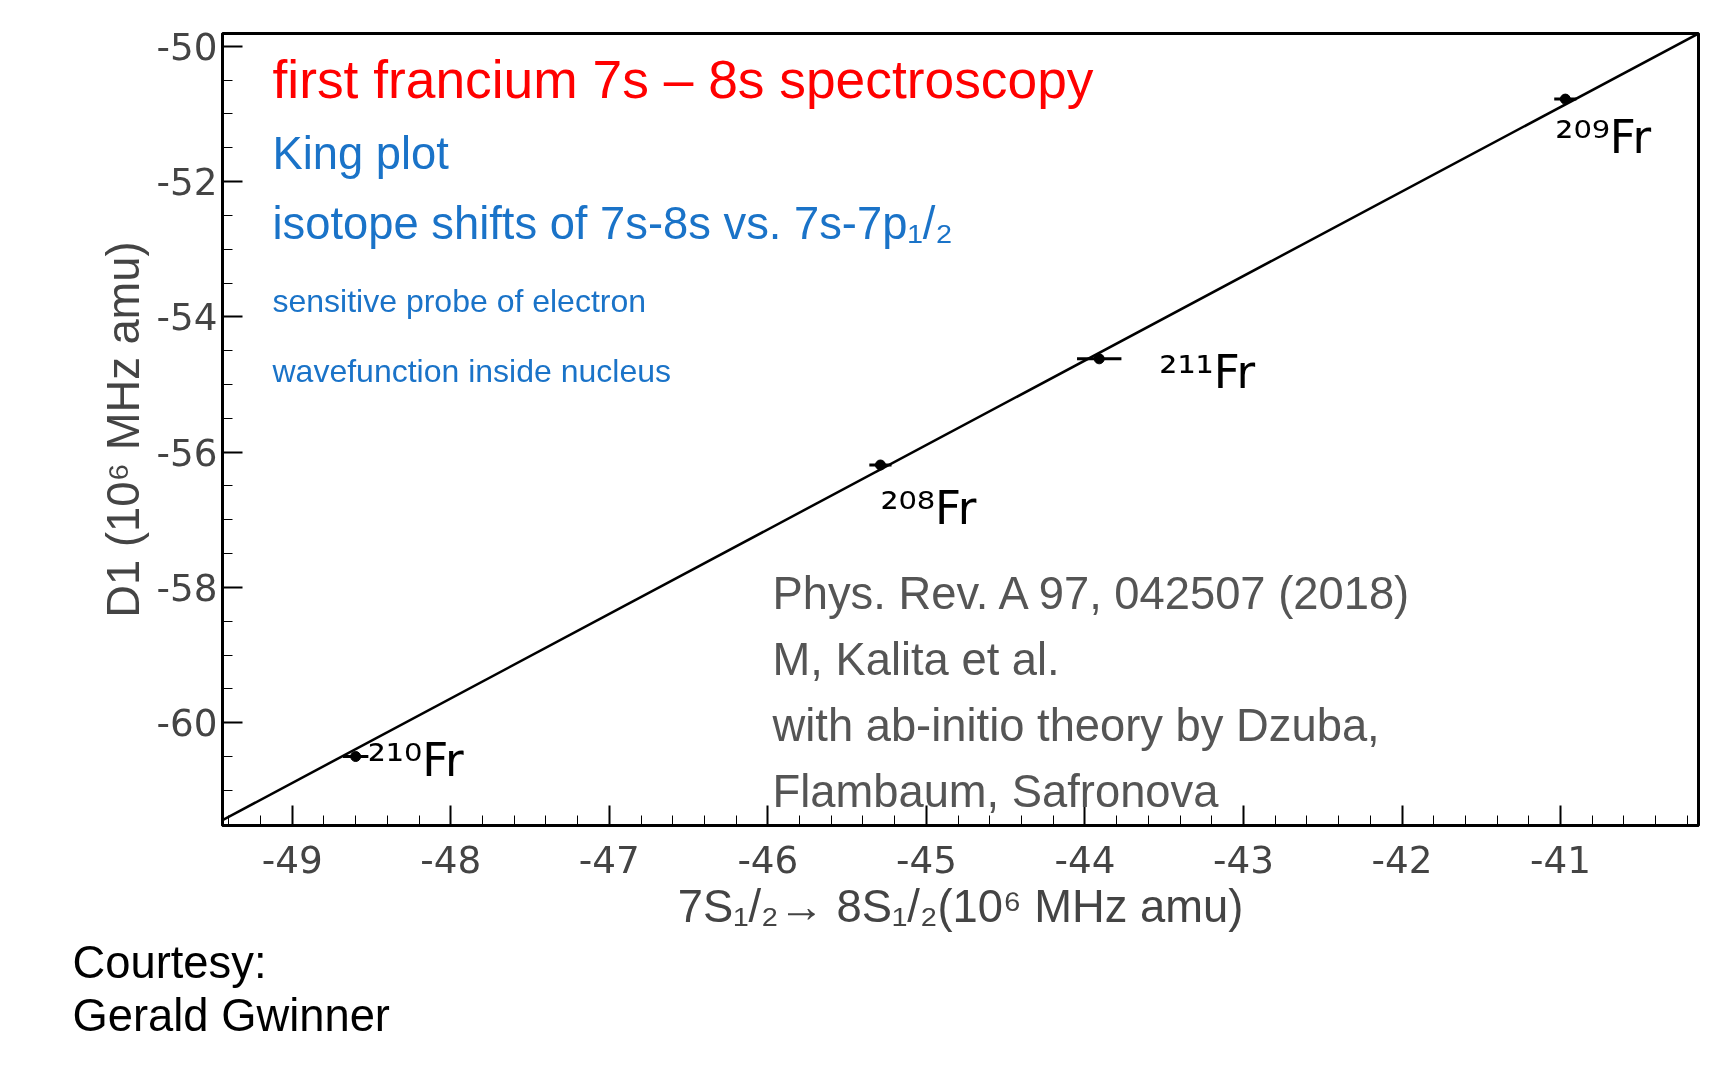 This screenshot has width=1723, height=1066. I want to click on chart-title: first francium 7s – 8s spectroscopy, so click(683, 79).